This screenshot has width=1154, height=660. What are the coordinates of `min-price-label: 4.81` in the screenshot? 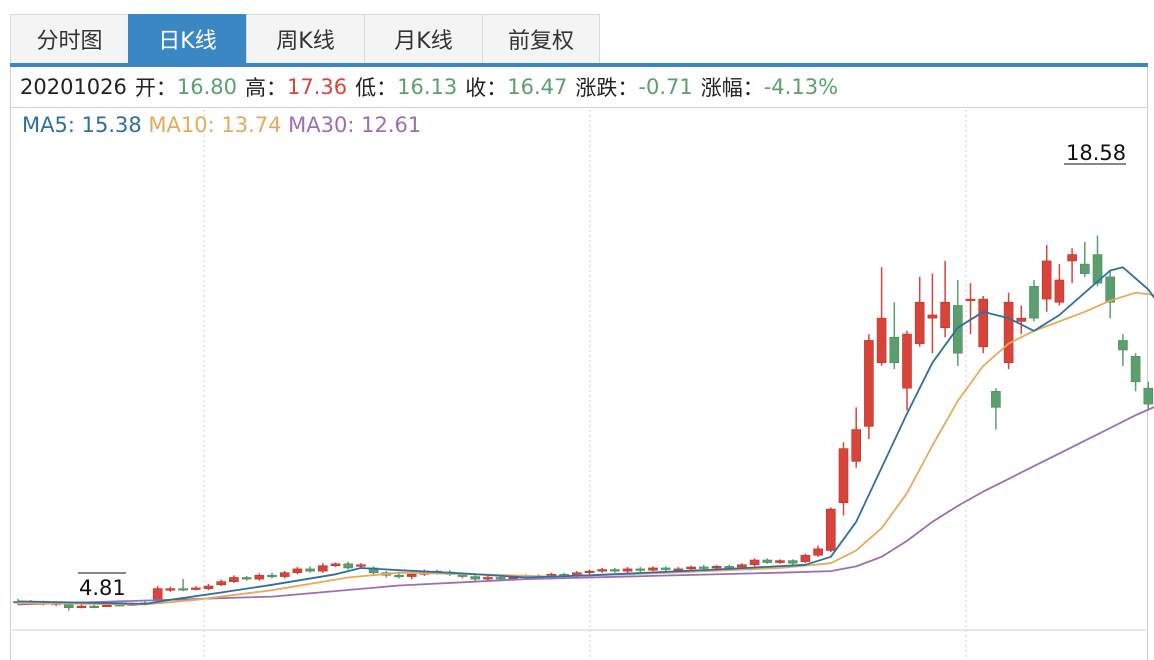 It's located at (102, 588).